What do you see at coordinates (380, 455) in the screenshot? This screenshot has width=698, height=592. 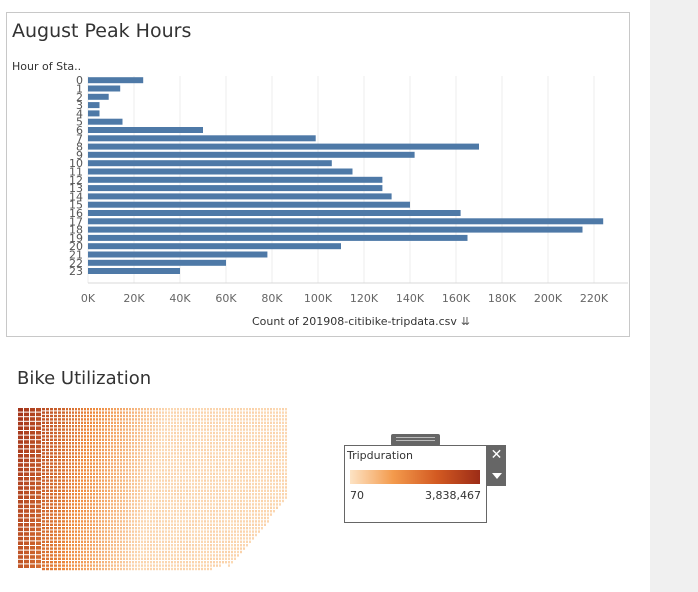 I see `legend-title: Tripduration` at bounding box center [380, 455].